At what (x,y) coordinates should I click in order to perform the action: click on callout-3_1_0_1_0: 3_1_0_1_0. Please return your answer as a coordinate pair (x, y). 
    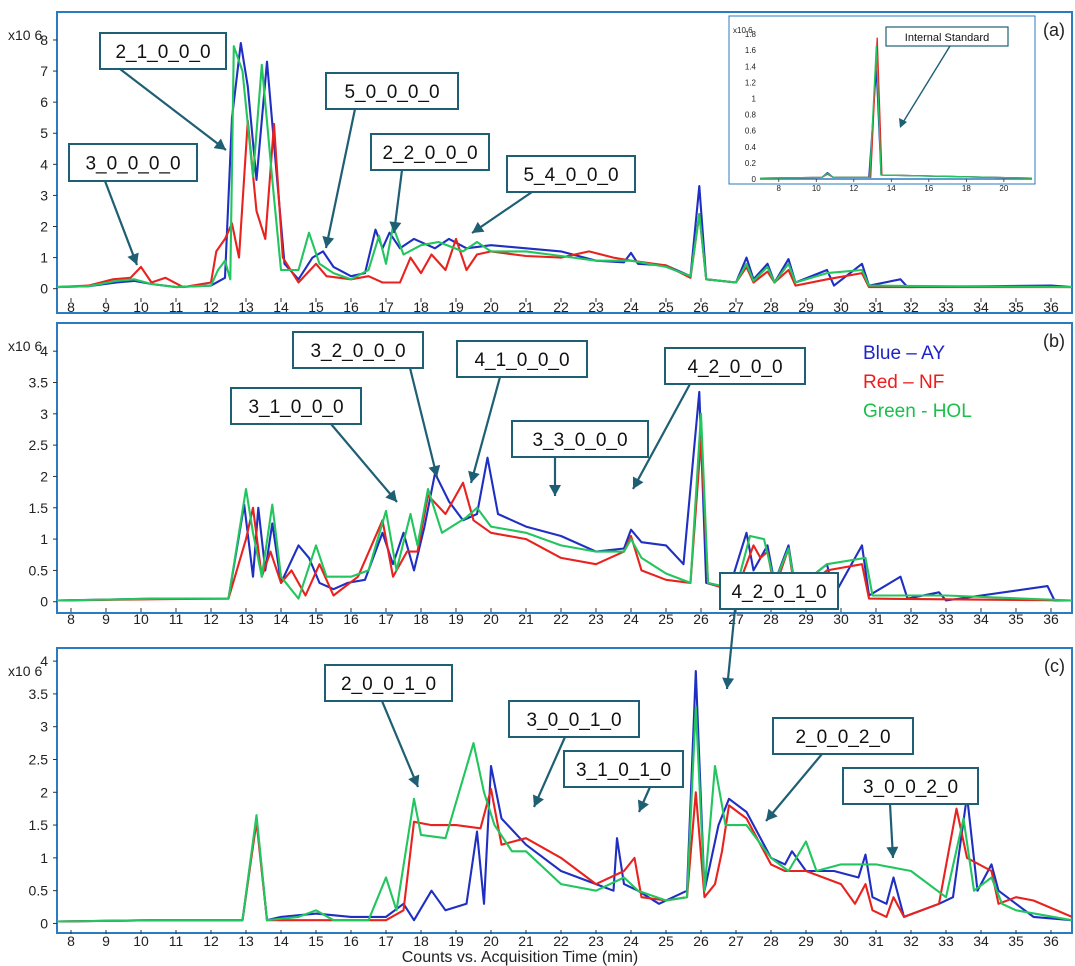
    Looking at the image, I should click on (623, 781).